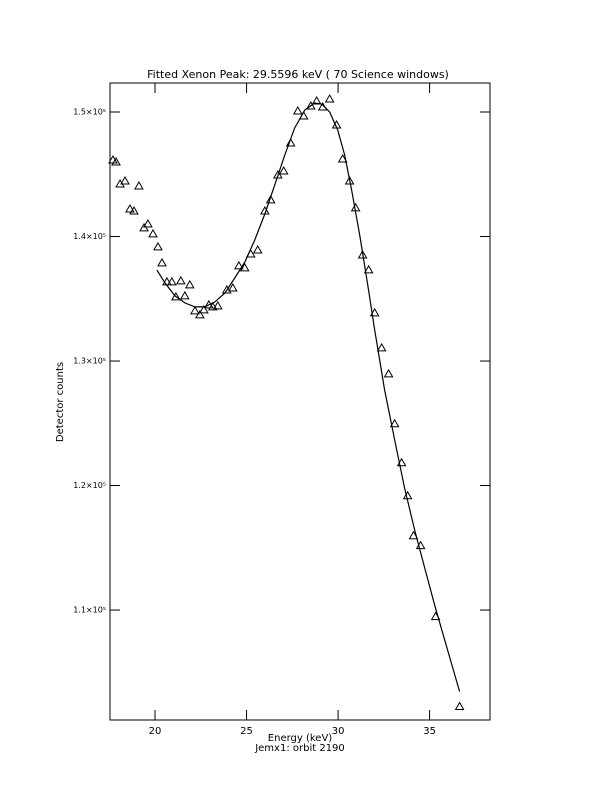 The width and height of the screenshot is (612, 792). I want to click on y-axis-label: Detector counts, so click(60, 402).